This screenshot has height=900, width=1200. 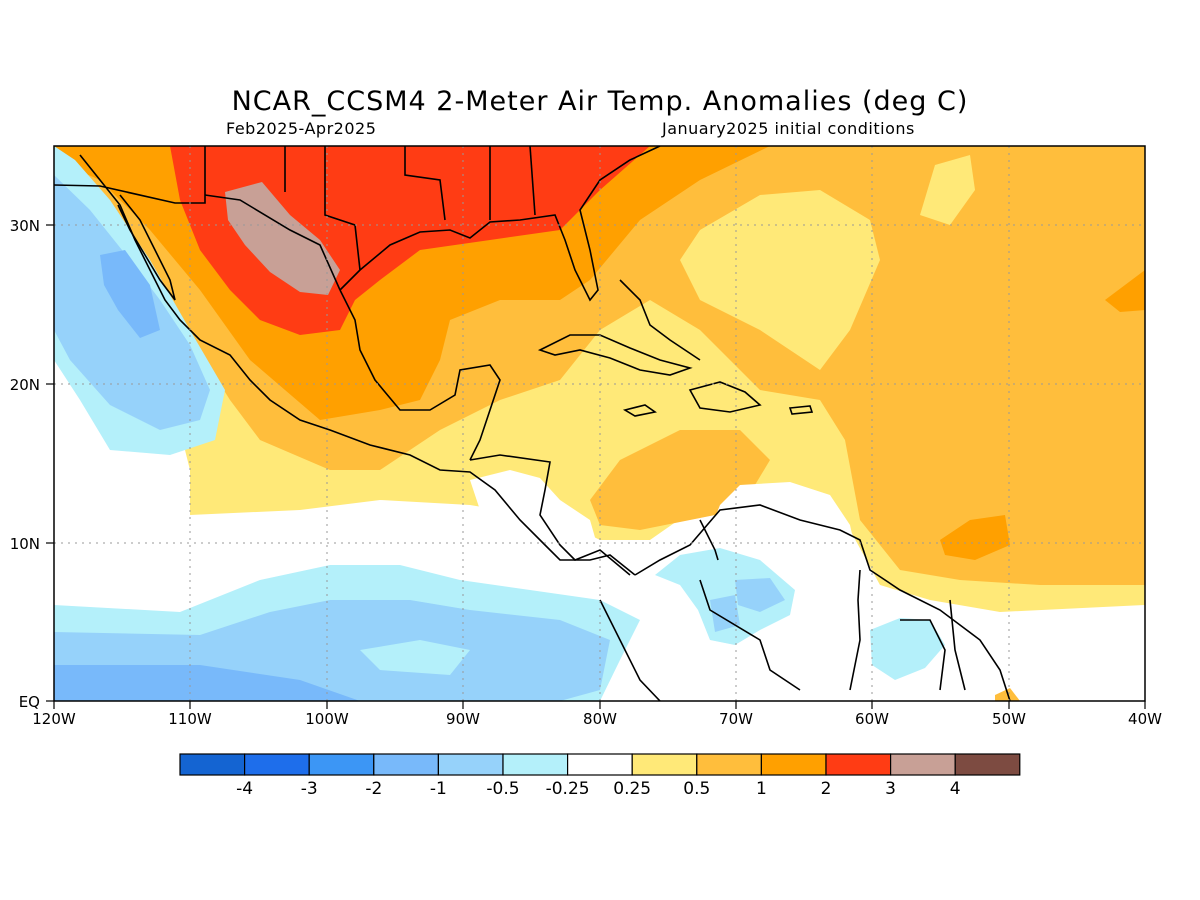 What do you see at coordinates (1145, 719) in the screenshot?
I see `lon-label: 40W` at bounding box center [1145, 719].